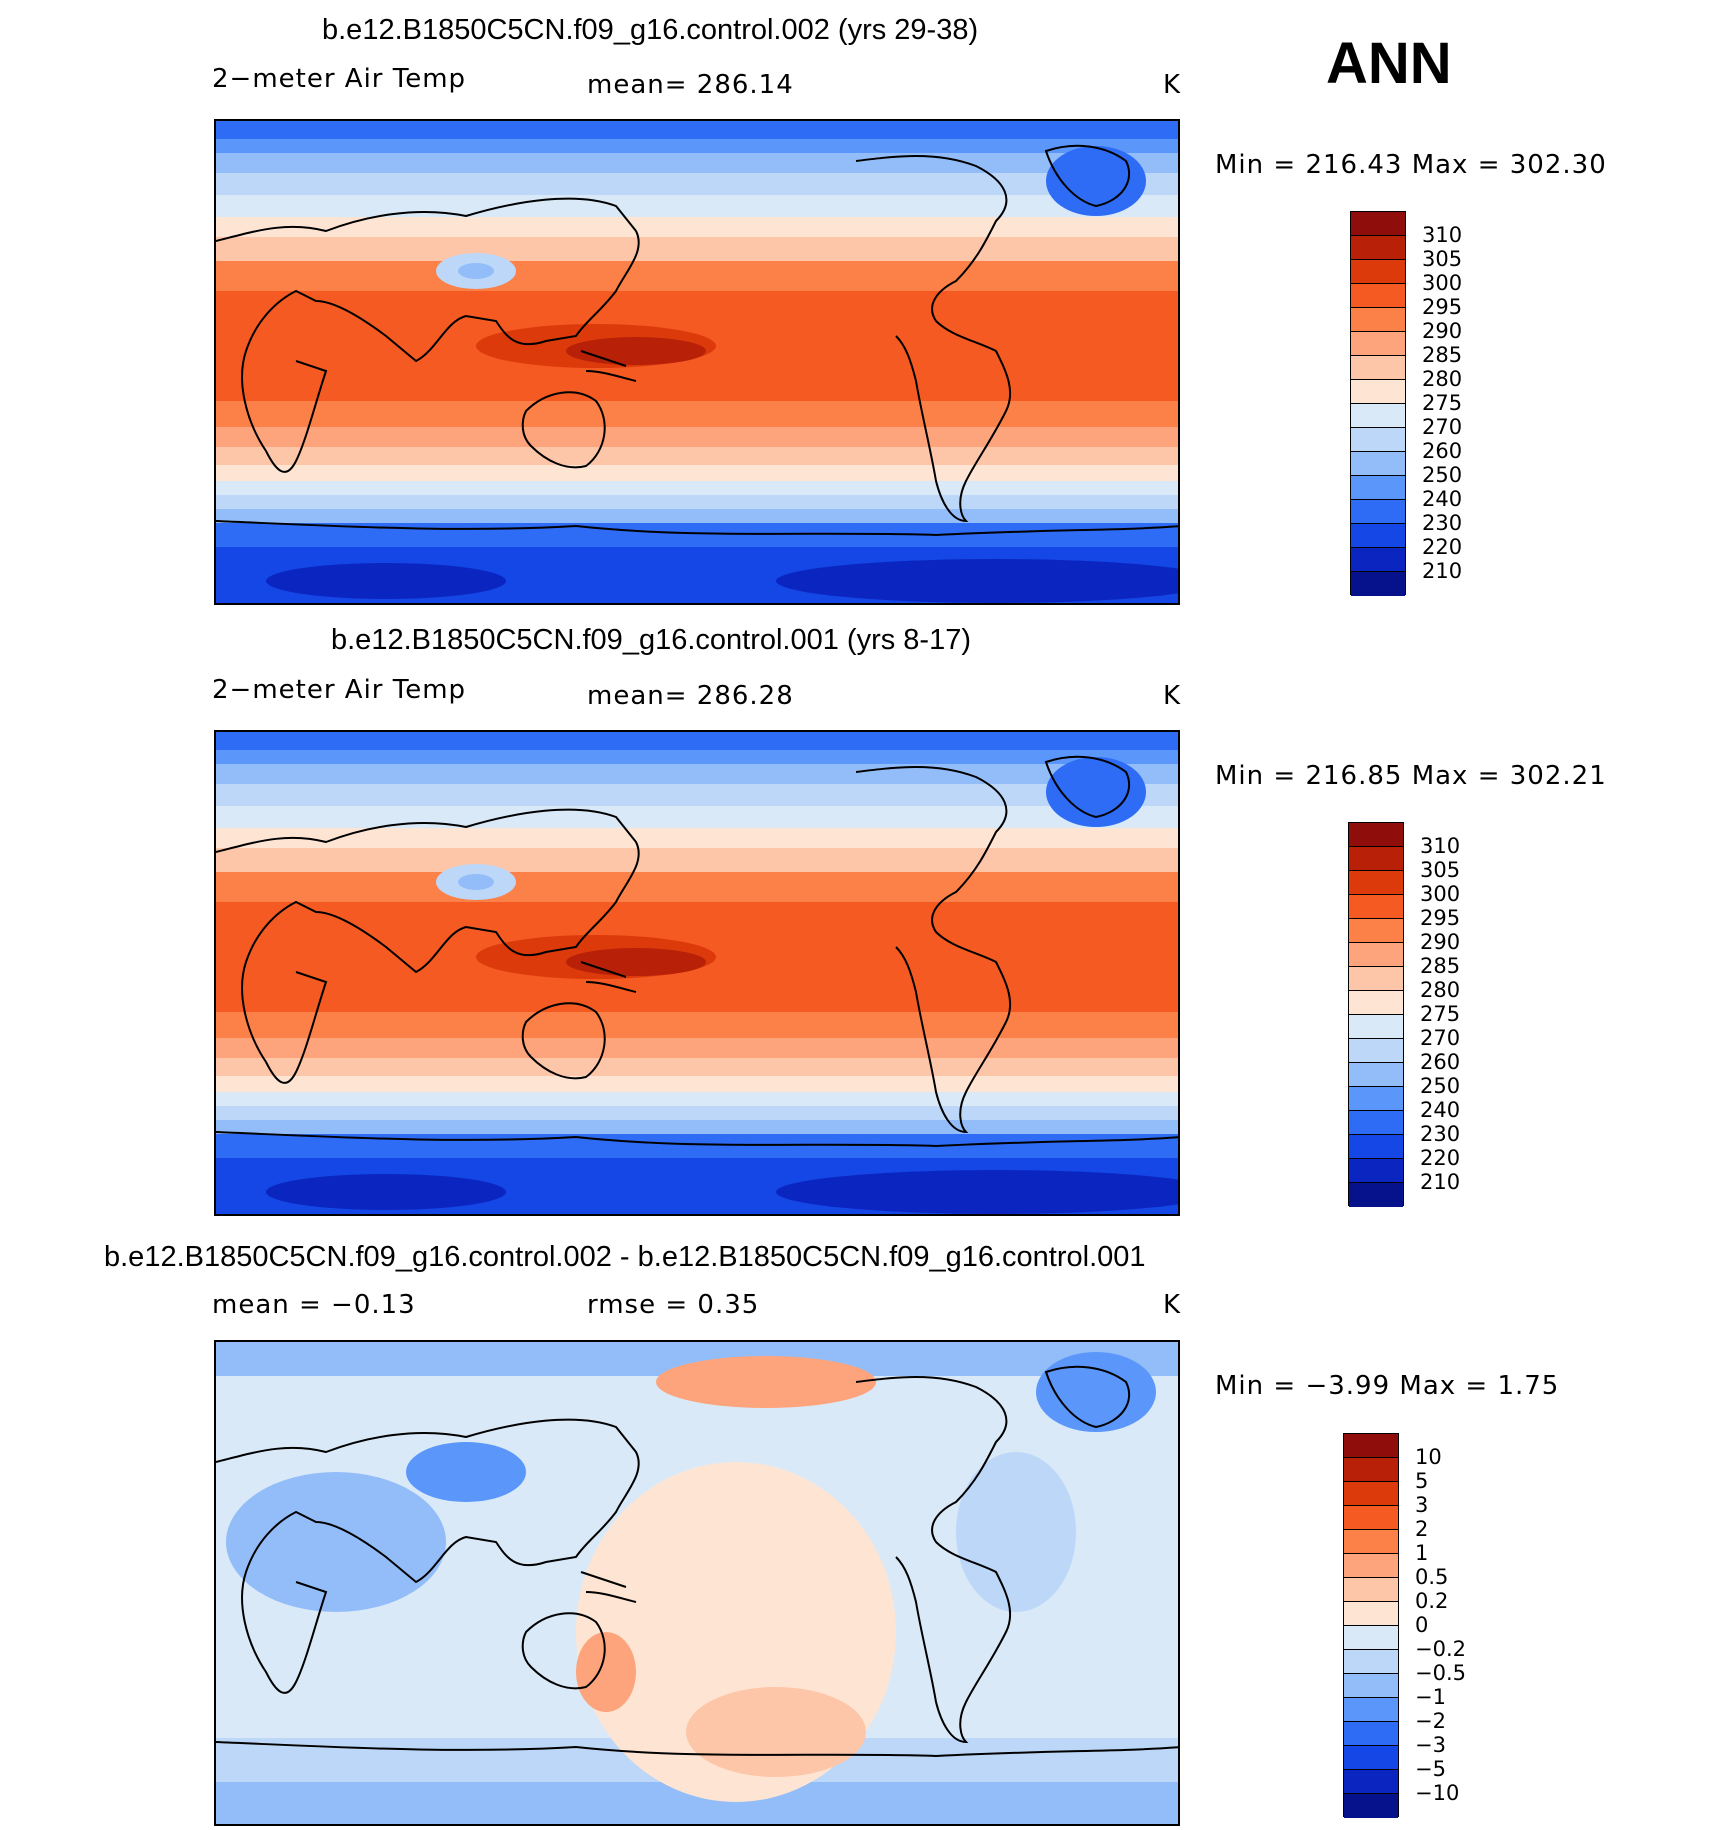  Describe the element at coordinates (1430, 1769) in the screenshot. I see `colorbar-label: −5` at that location.